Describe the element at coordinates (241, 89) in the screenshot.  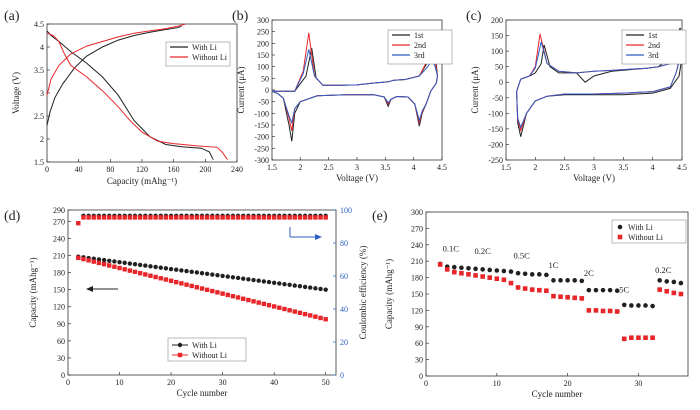
I see `chart-b-ylabel: Current (μA)` at that location.